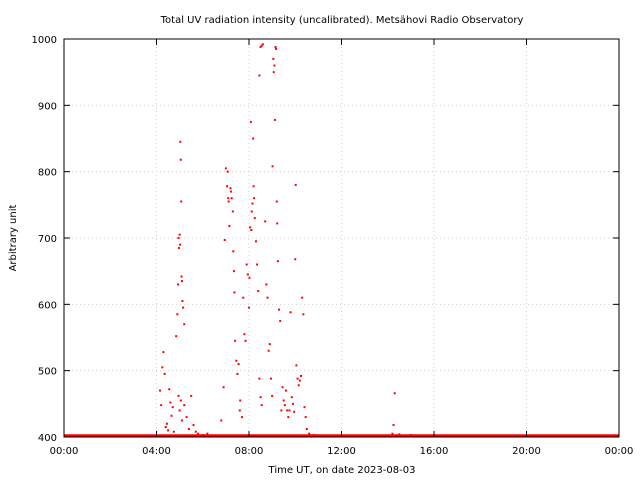 Image resolution: width=640 pixels, height=480 pixels. What do you see at coordinates (156, 451) in the screenshot?
I see `x-tick-label: 04:00` at bounding box center [156, 451].